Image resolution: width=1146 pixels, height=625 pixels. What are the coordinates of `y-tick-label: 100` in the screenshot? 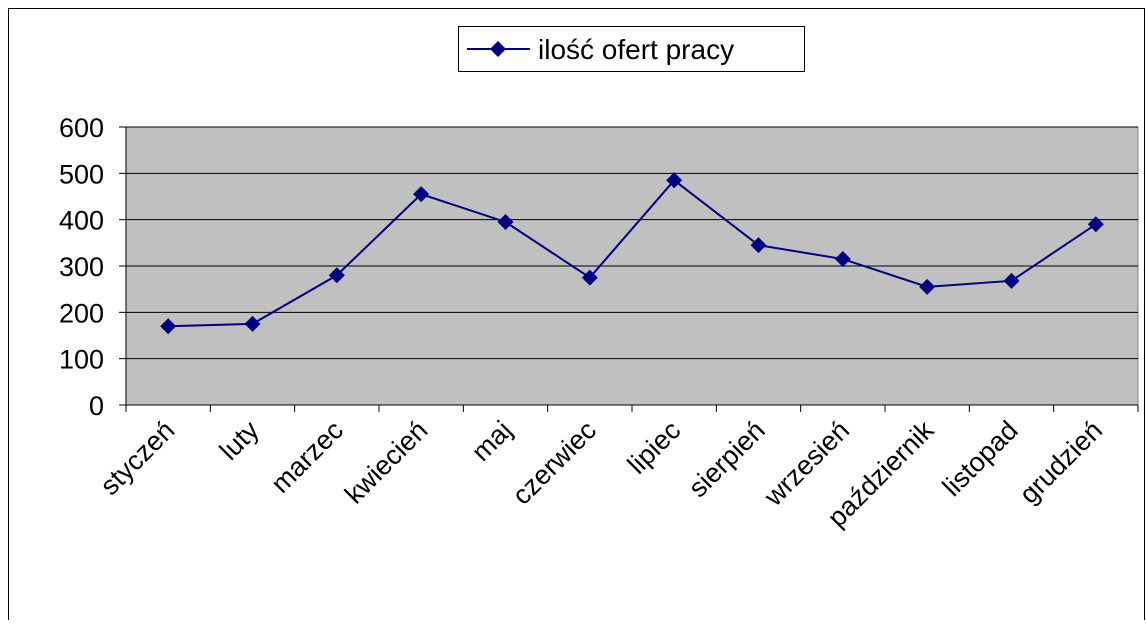 It's located at (81, 360).